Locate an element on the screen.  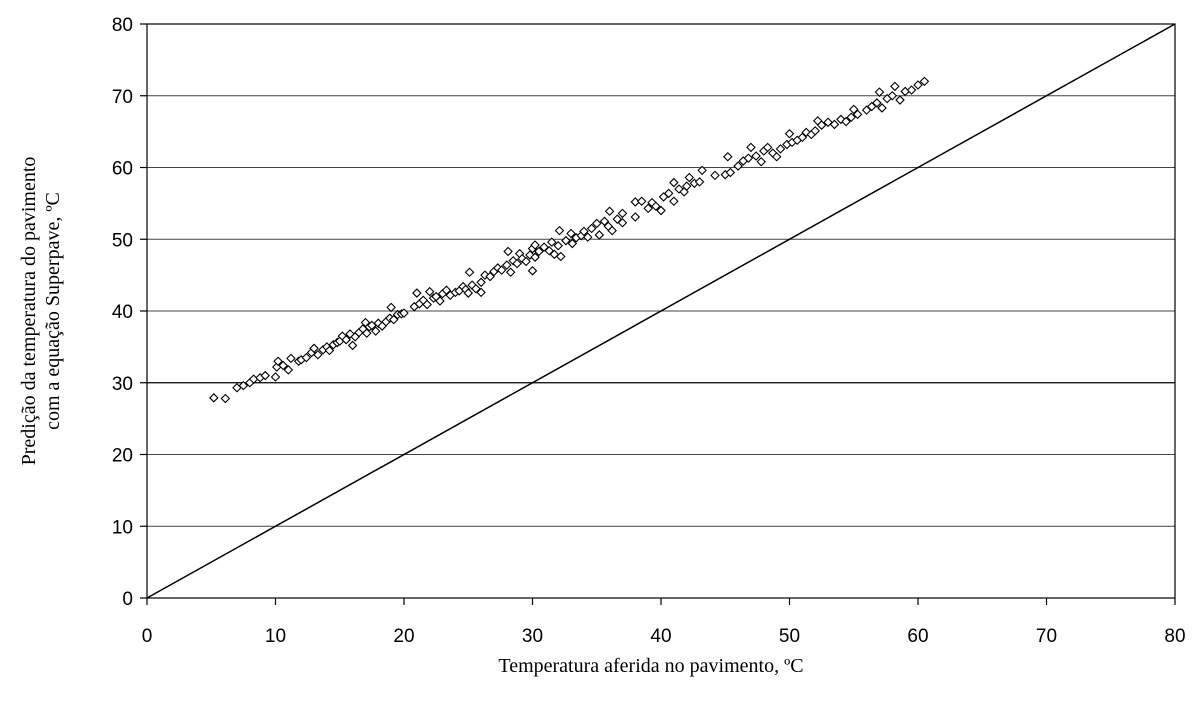
y-tick-label-7: 70 is located at coordinates (122, 97).